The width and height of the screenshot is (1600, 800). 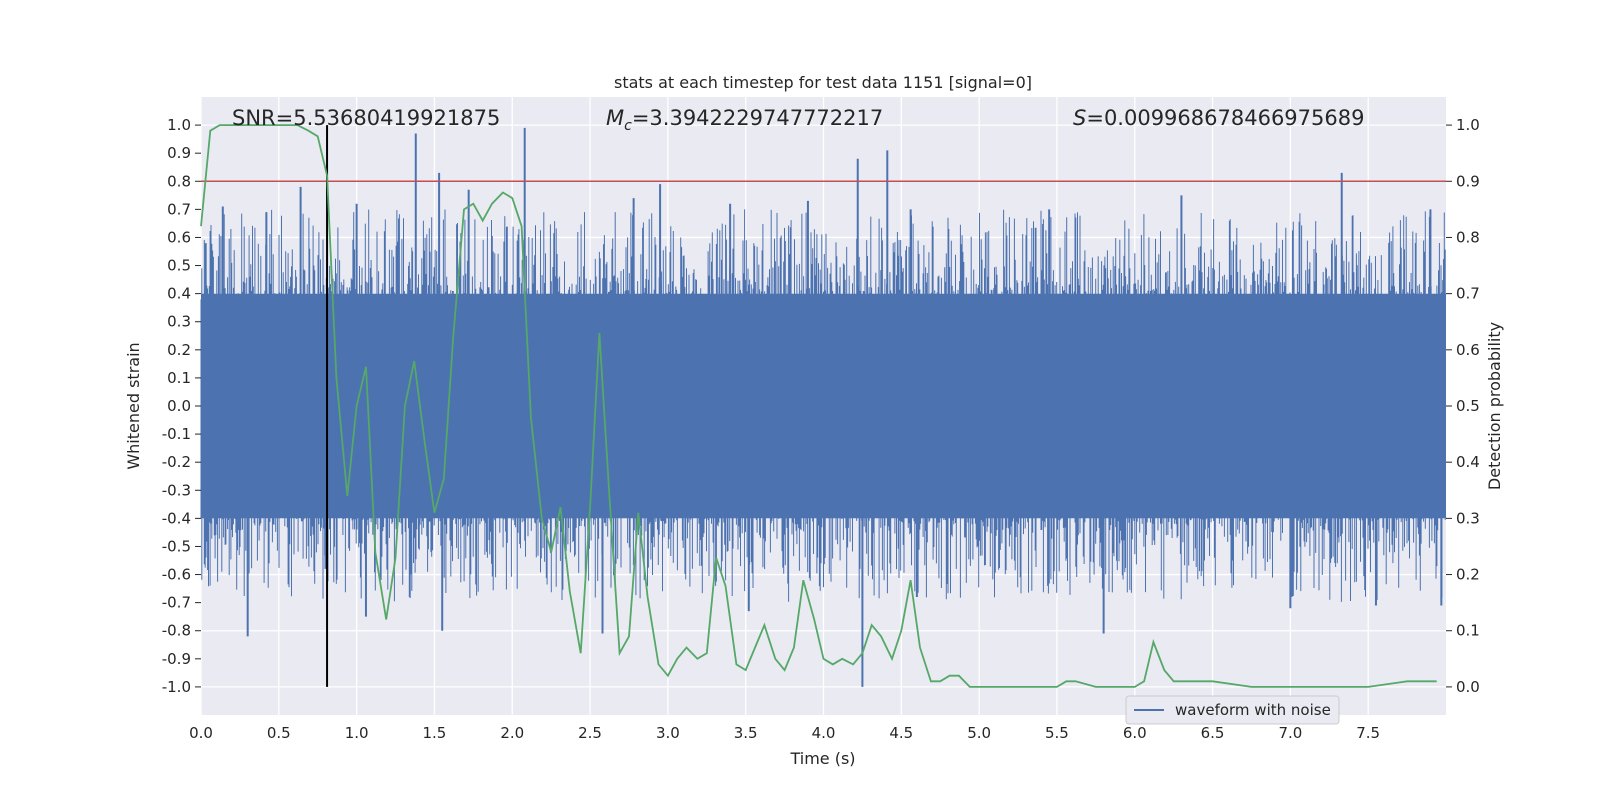 What do you see at coordinates (435, 733) in the screenshot?
I see `x-tick-label: 1.5` at bounding box center [435, 733].